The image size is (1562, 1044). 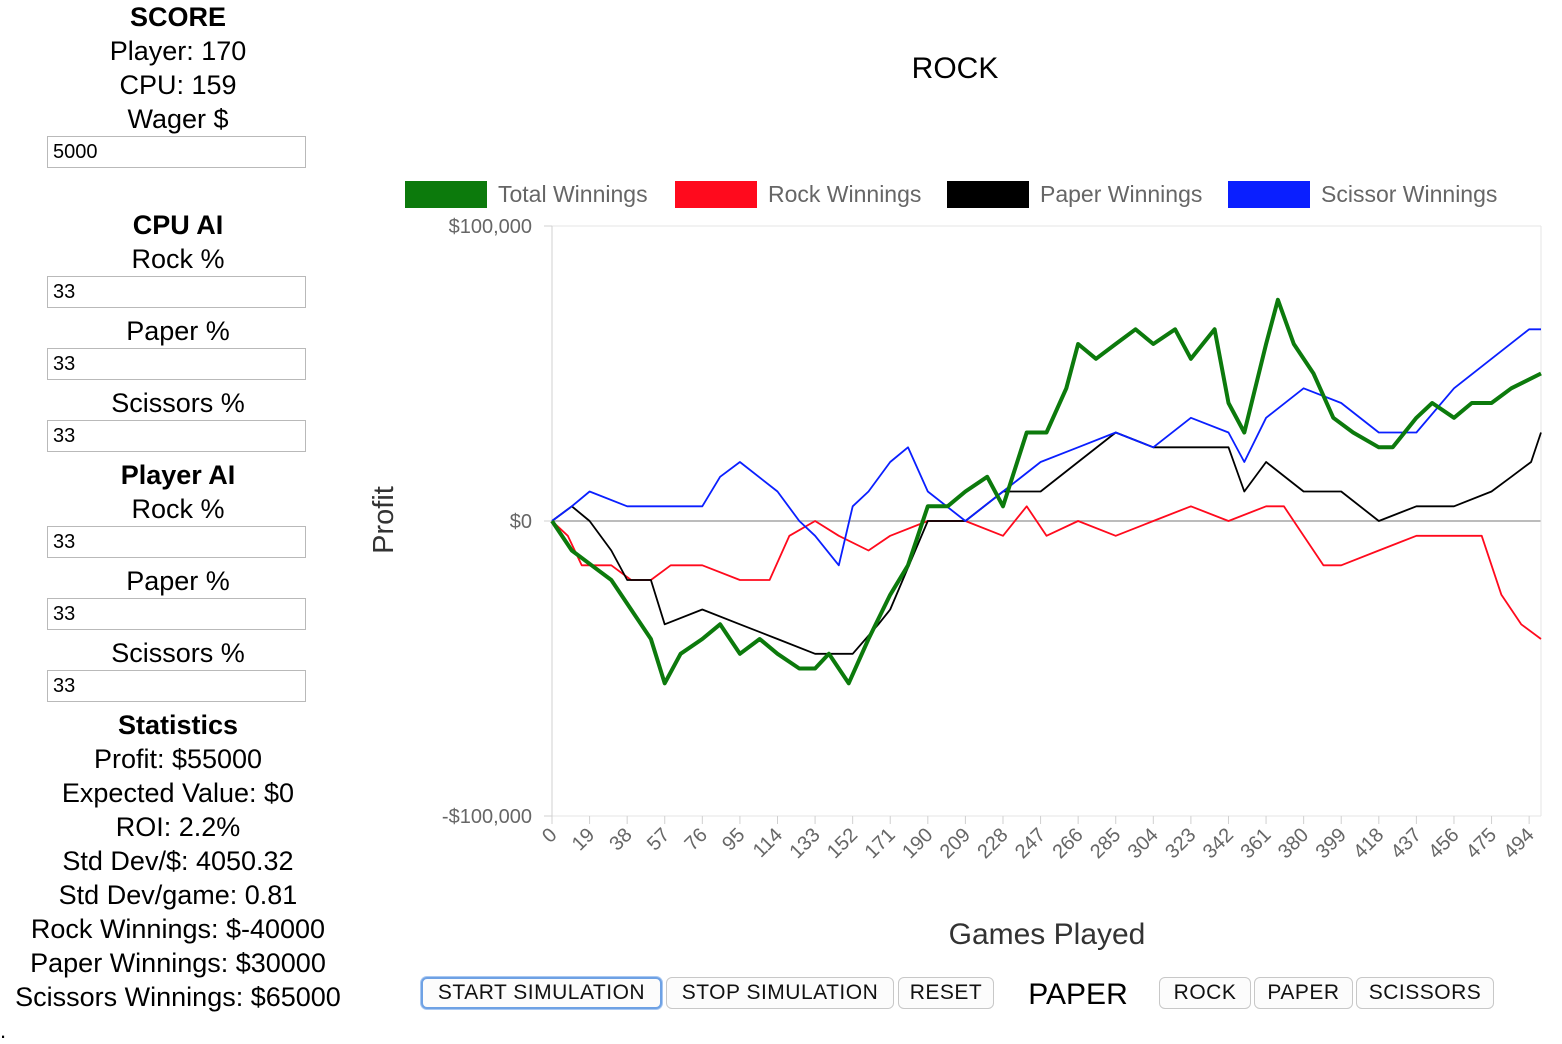 I want to click on x-tick-label: 399, so click(x=1331, y=843).